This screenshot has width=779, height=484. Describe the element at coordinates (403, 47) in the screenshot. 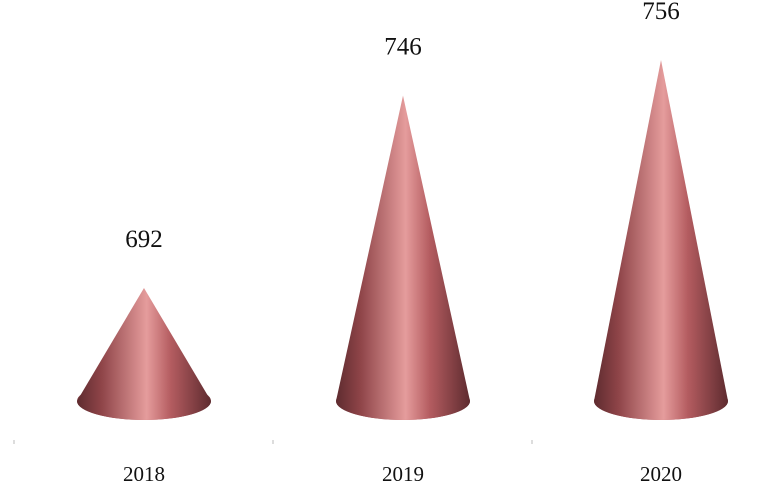

I see `data-label: 746` at that location.